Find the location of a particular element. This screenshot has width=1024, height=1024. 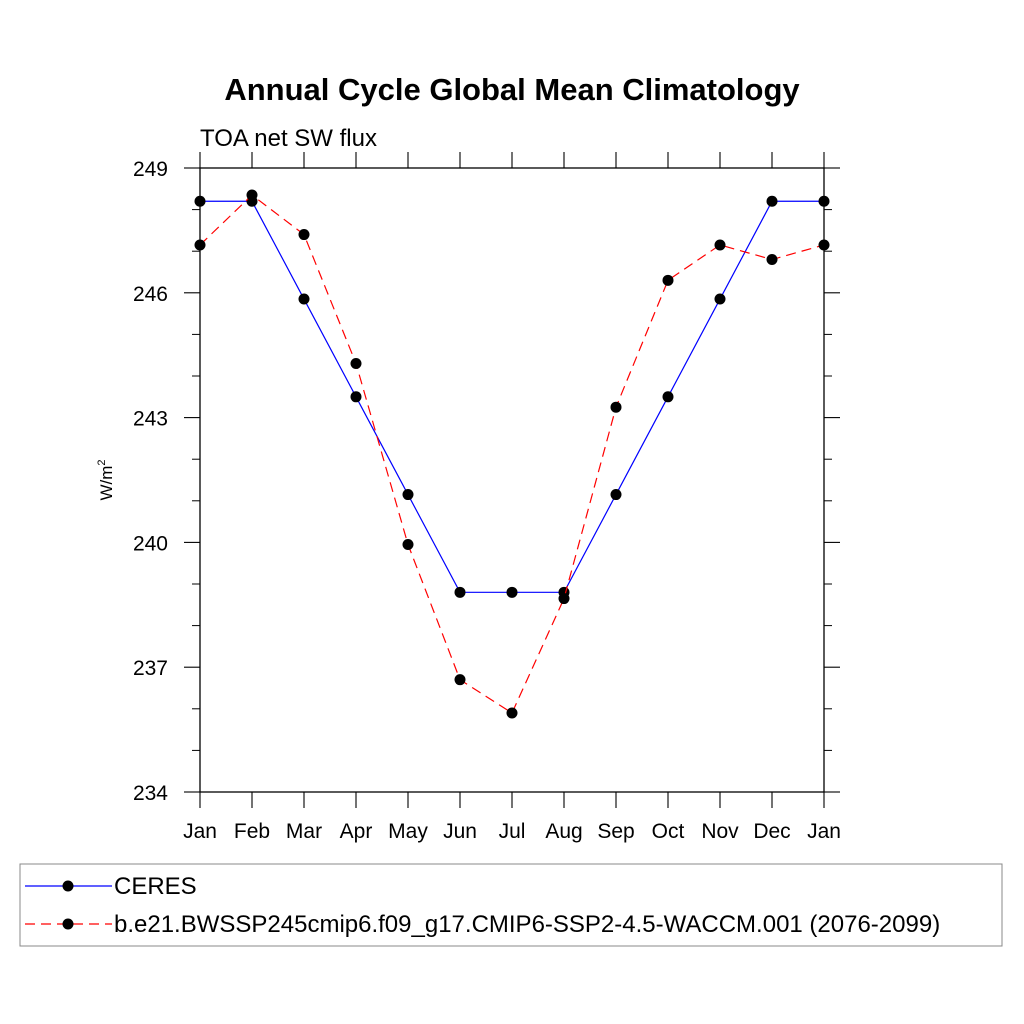

legend-label: CERES is located at coordinates (155, 886).